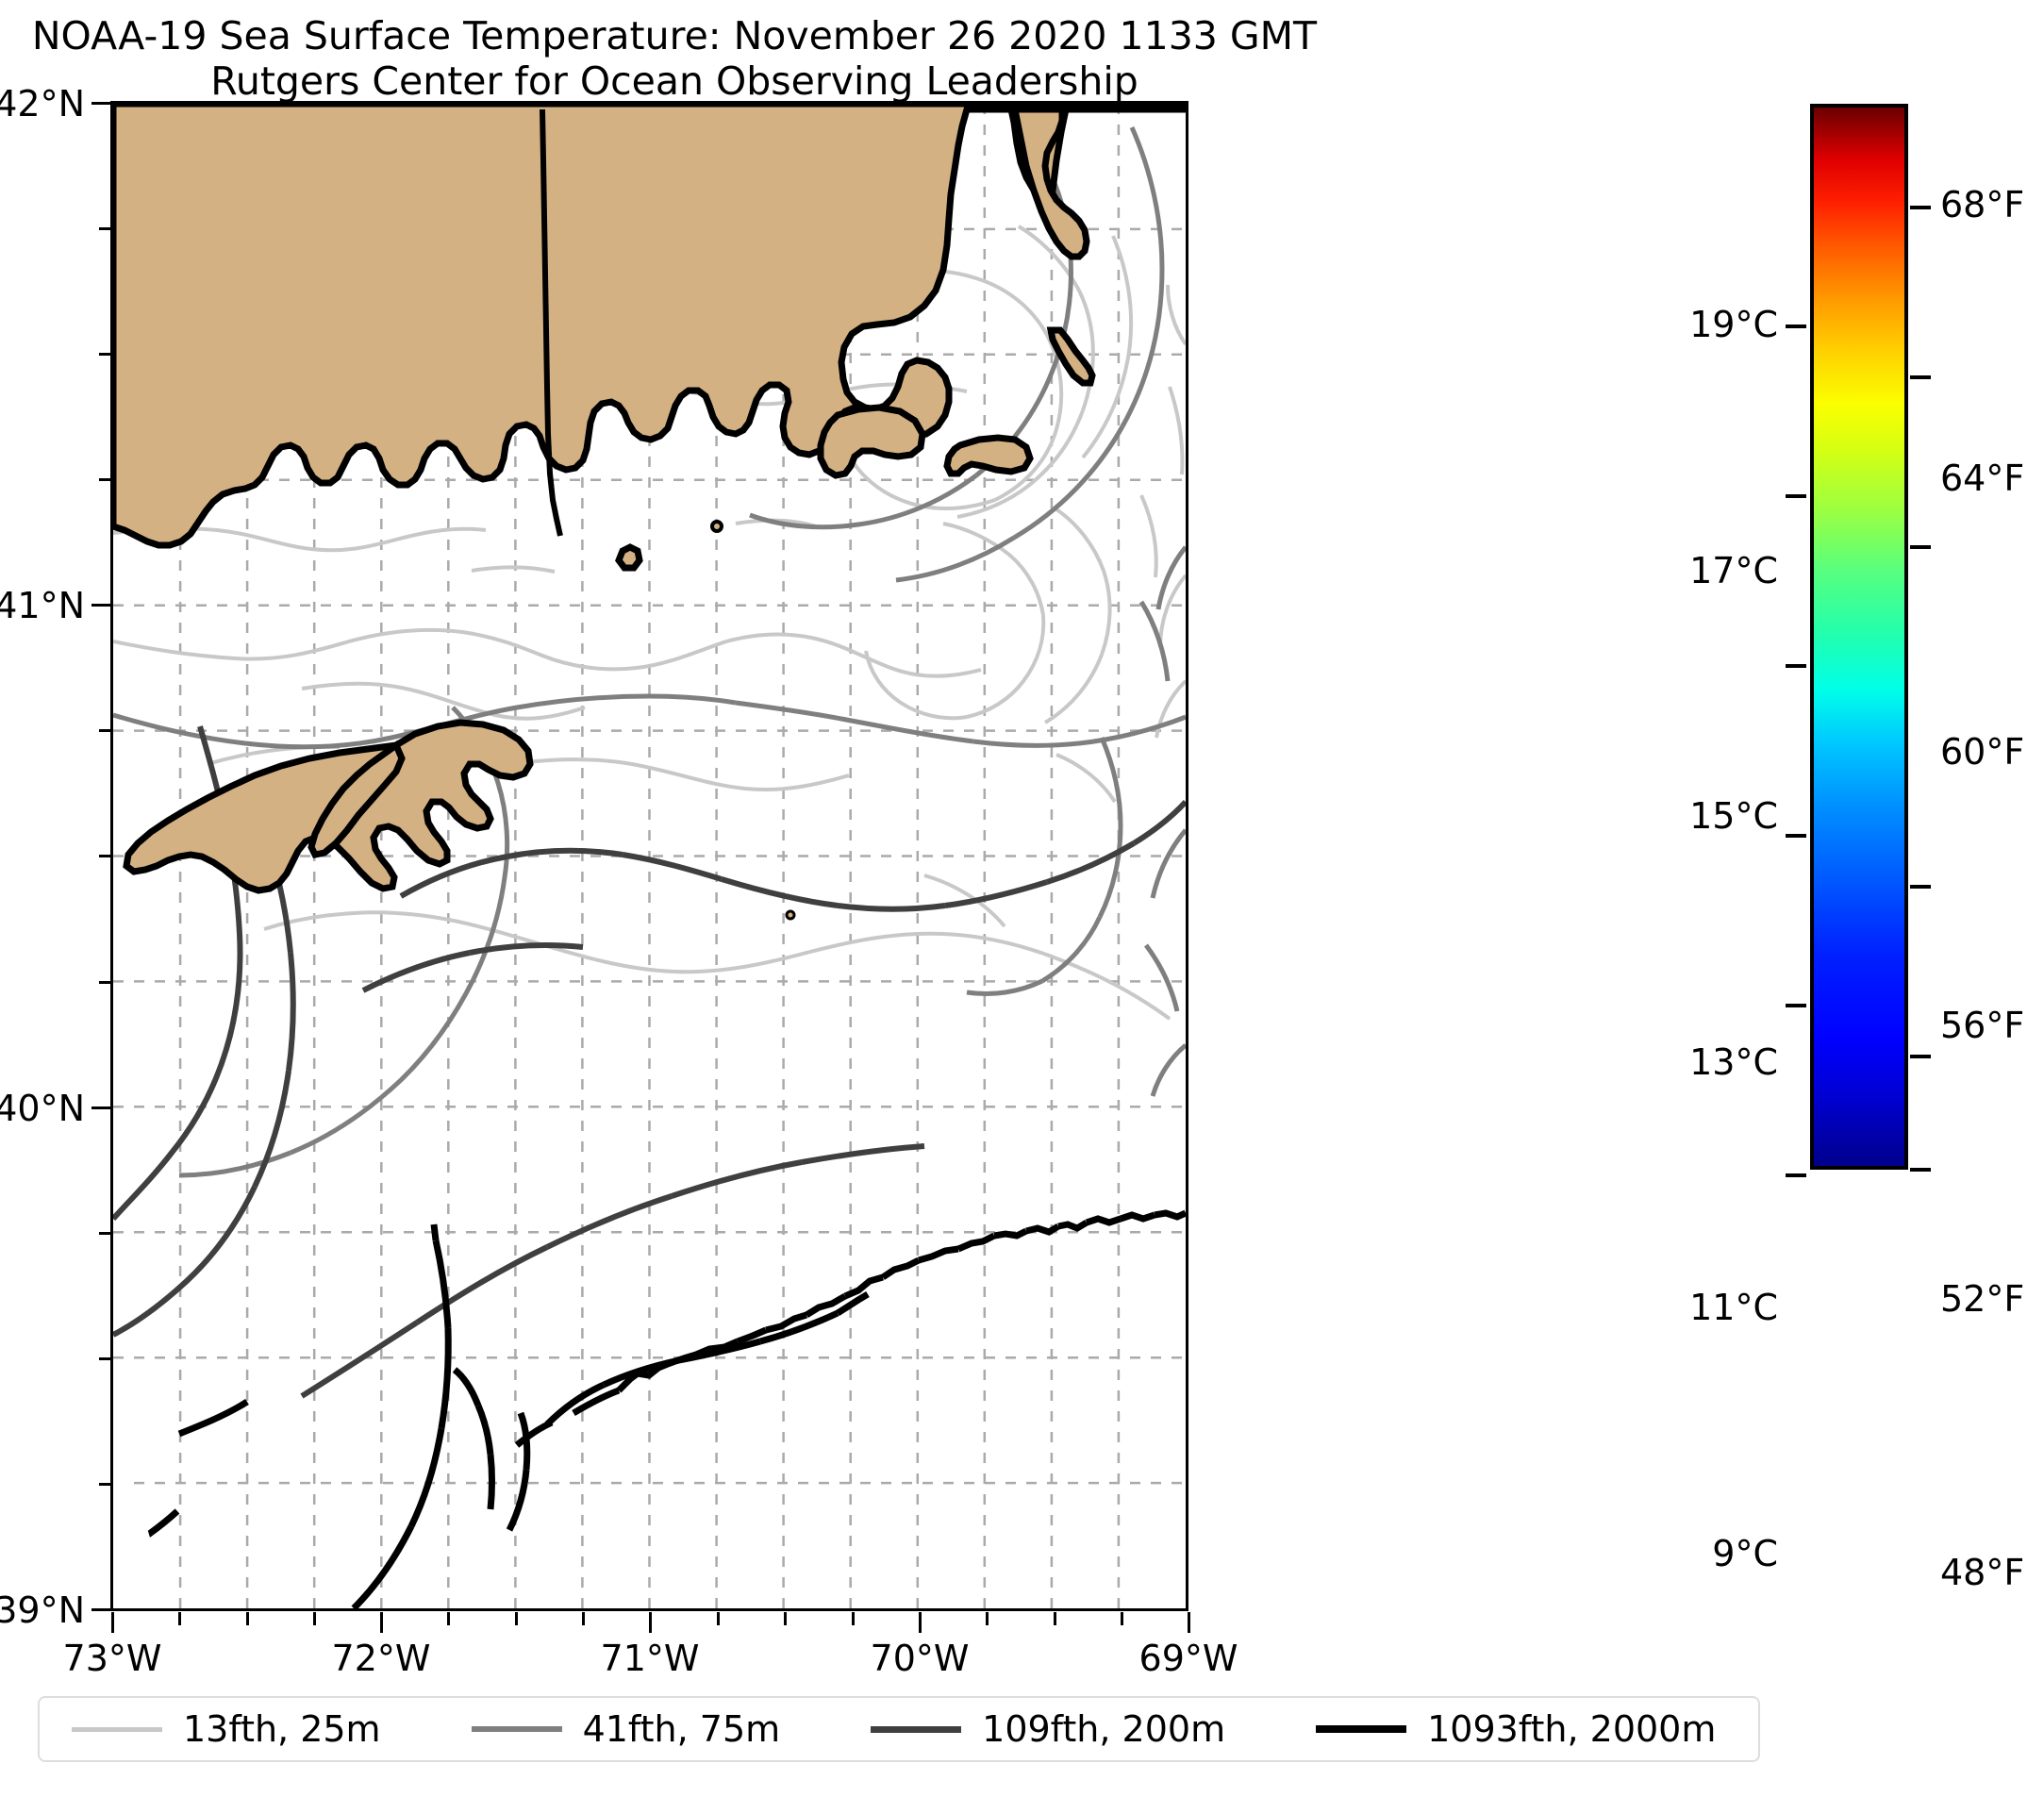 This screenshot has height=1797, width=2044. What do you see at coordinates (381, 1658) in the screenshot?
I see `x-axis-label-72W: 72°W` at bounding box center [381, 1658].